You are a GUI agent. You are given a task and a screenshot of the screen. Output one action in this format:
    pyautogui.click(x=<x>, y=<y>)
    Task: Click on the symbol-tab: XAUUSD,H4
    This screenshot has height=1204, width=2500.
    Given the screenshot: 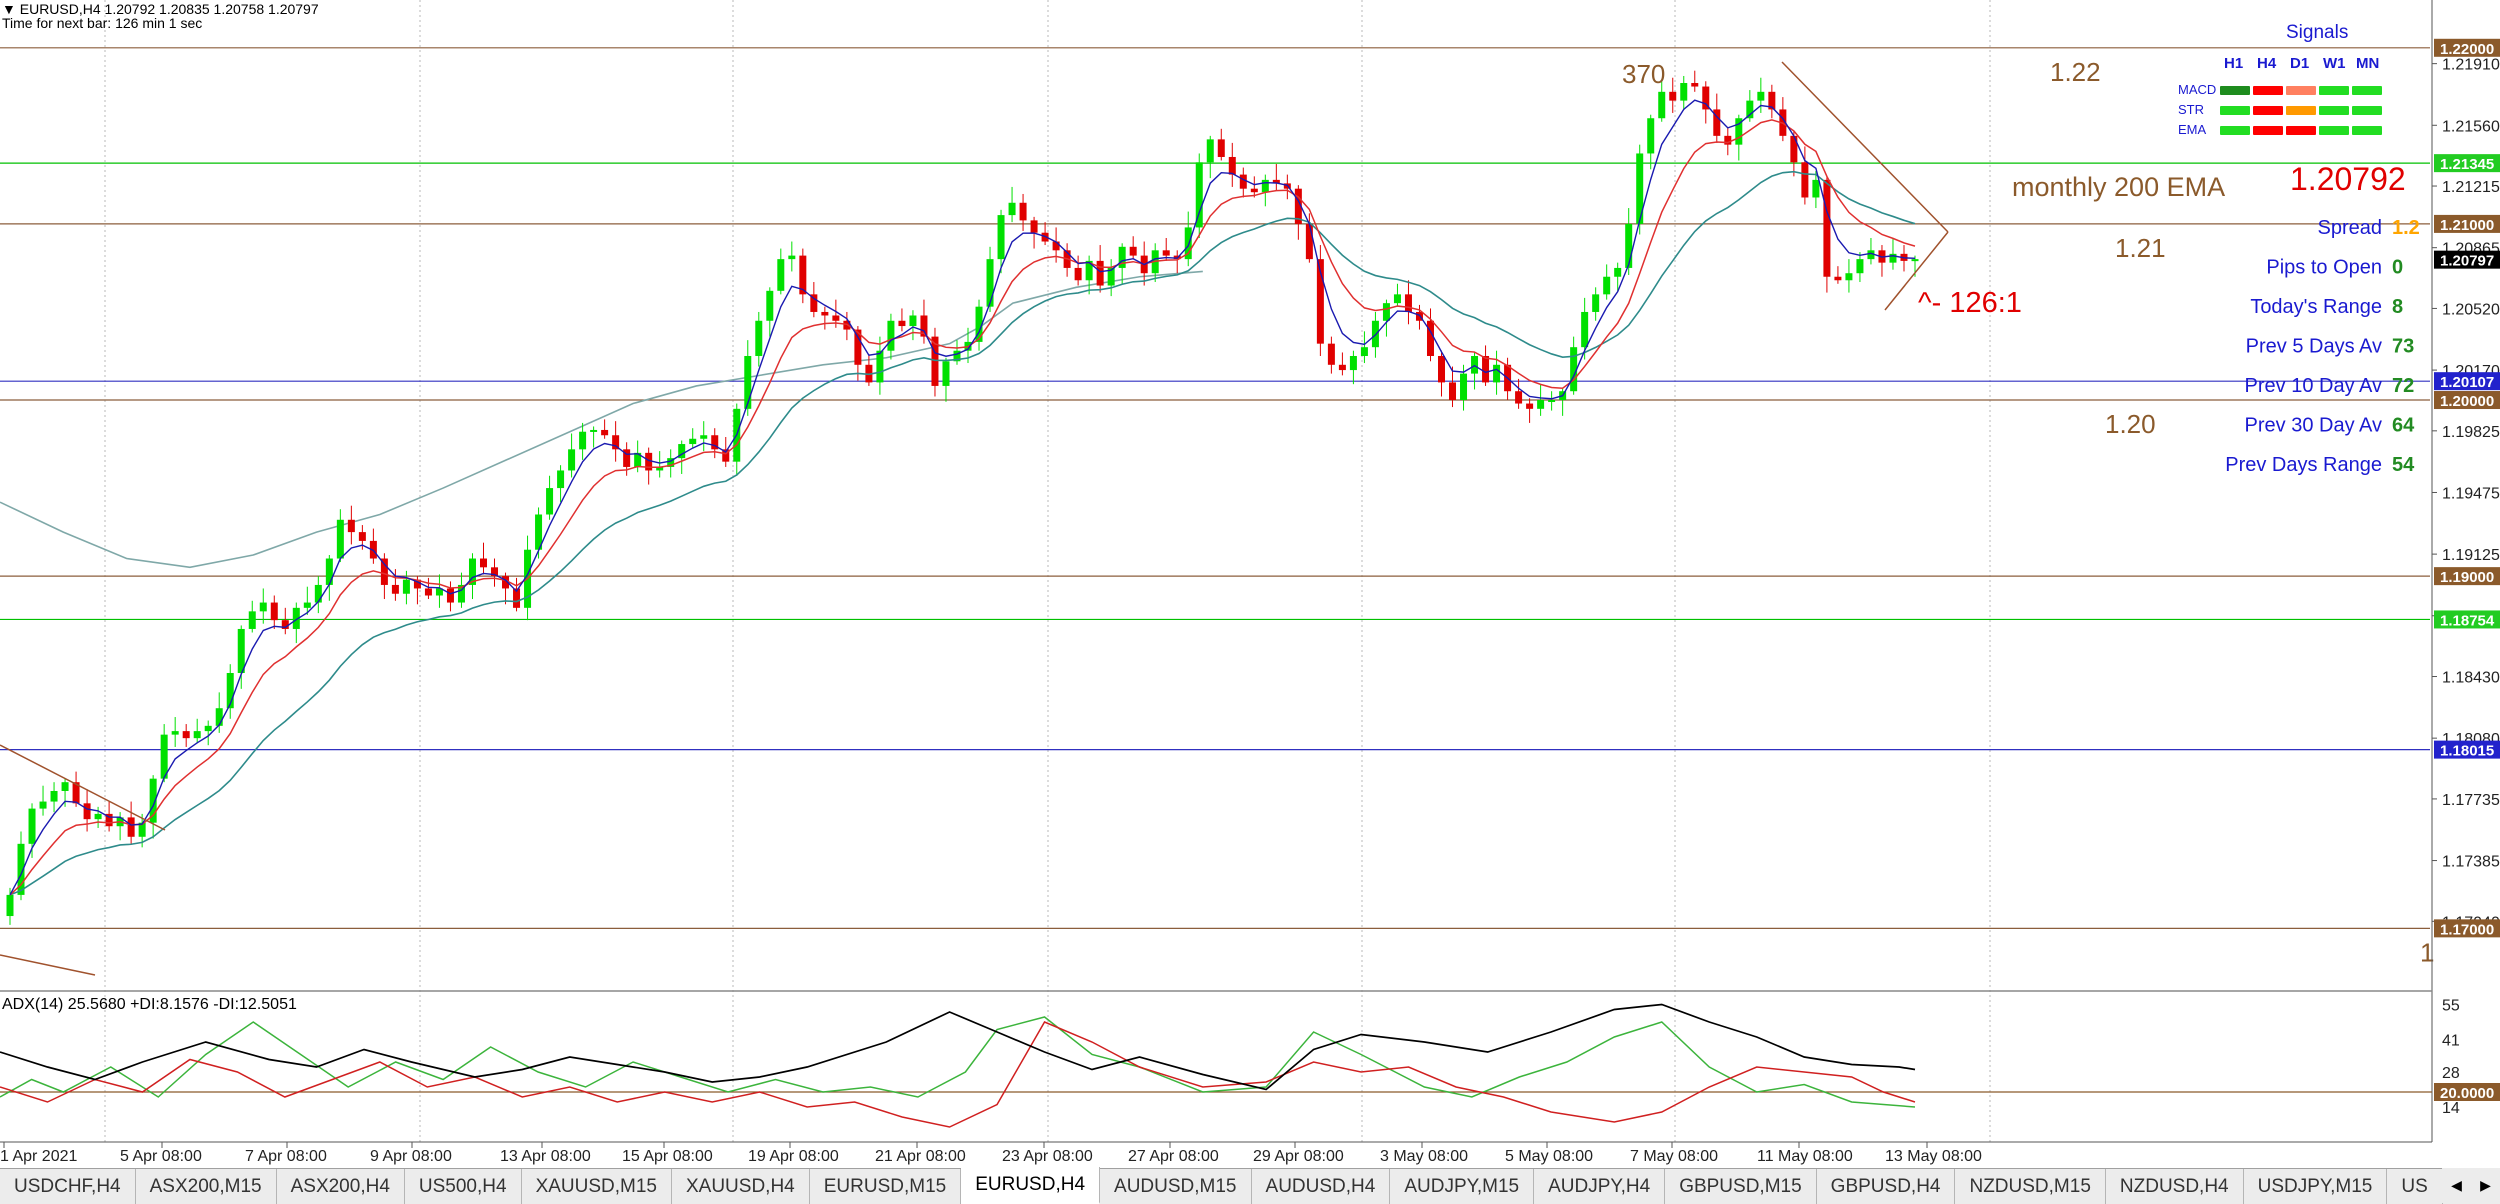 What is the action you would take?
    pyautogui.click(x=741, y=1186)
    